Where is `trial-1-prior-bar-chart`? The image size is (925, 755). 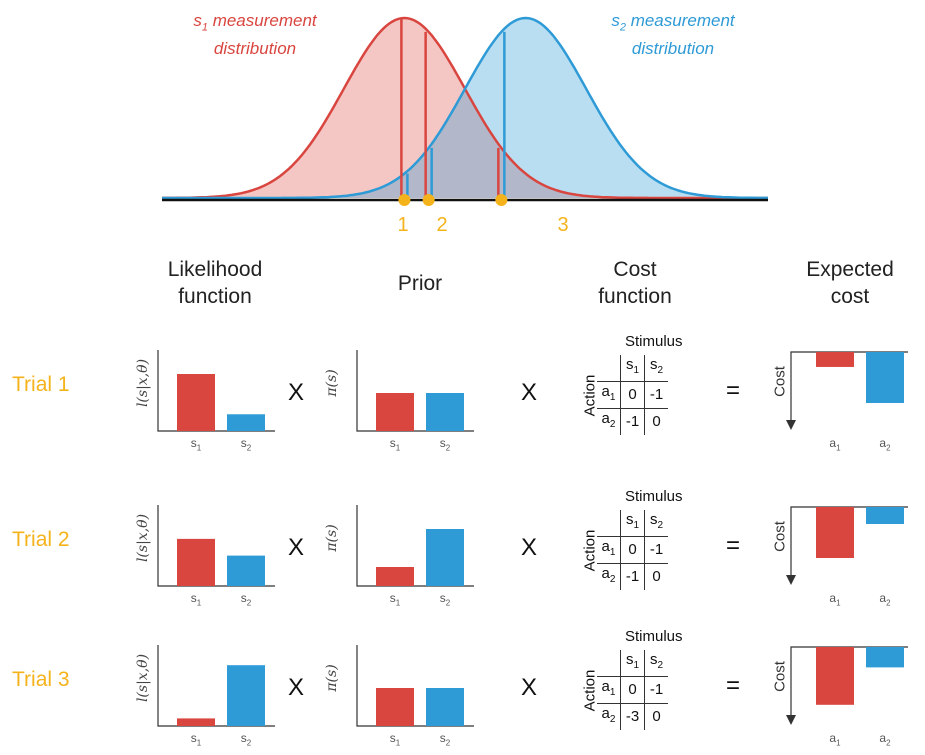
trial-1-prior-bar-chart is located at coordinates (415, 391).